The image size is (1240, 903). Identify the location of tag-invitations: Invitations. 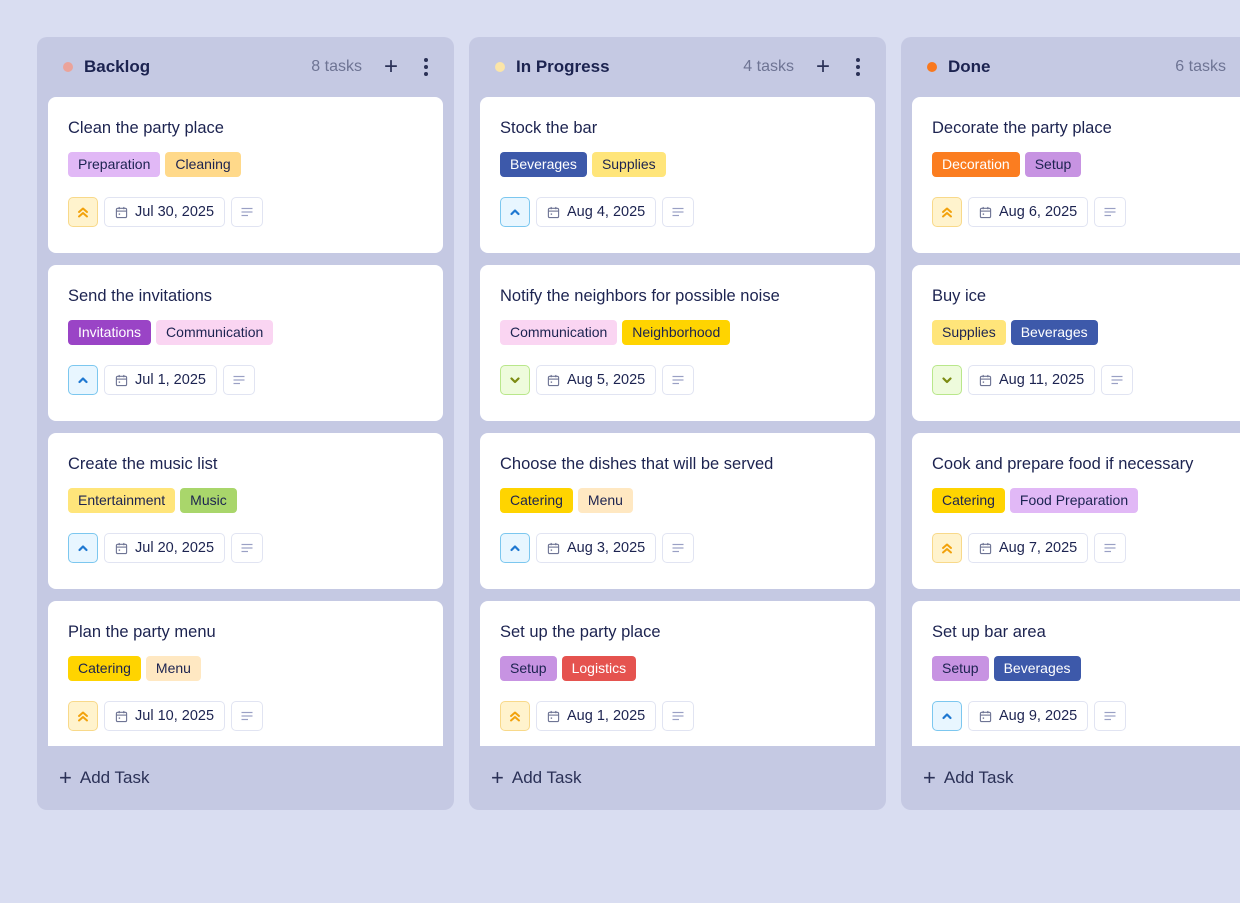
(110, 332).